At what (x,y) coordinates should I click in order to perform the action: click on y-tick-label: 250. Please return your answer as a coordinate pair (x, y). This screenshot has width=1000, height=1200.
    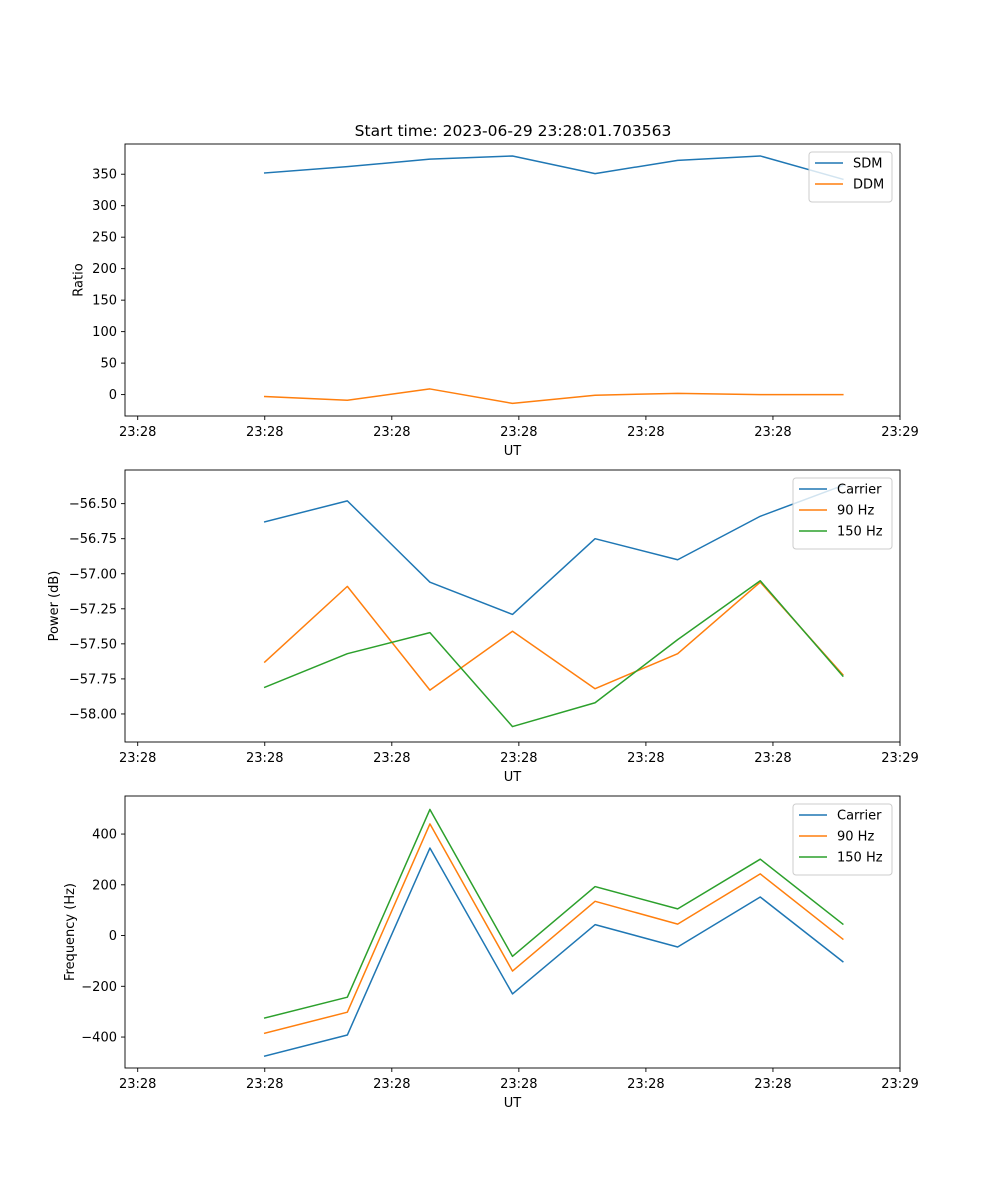
    Looking at the image, I should click on (104, 238).